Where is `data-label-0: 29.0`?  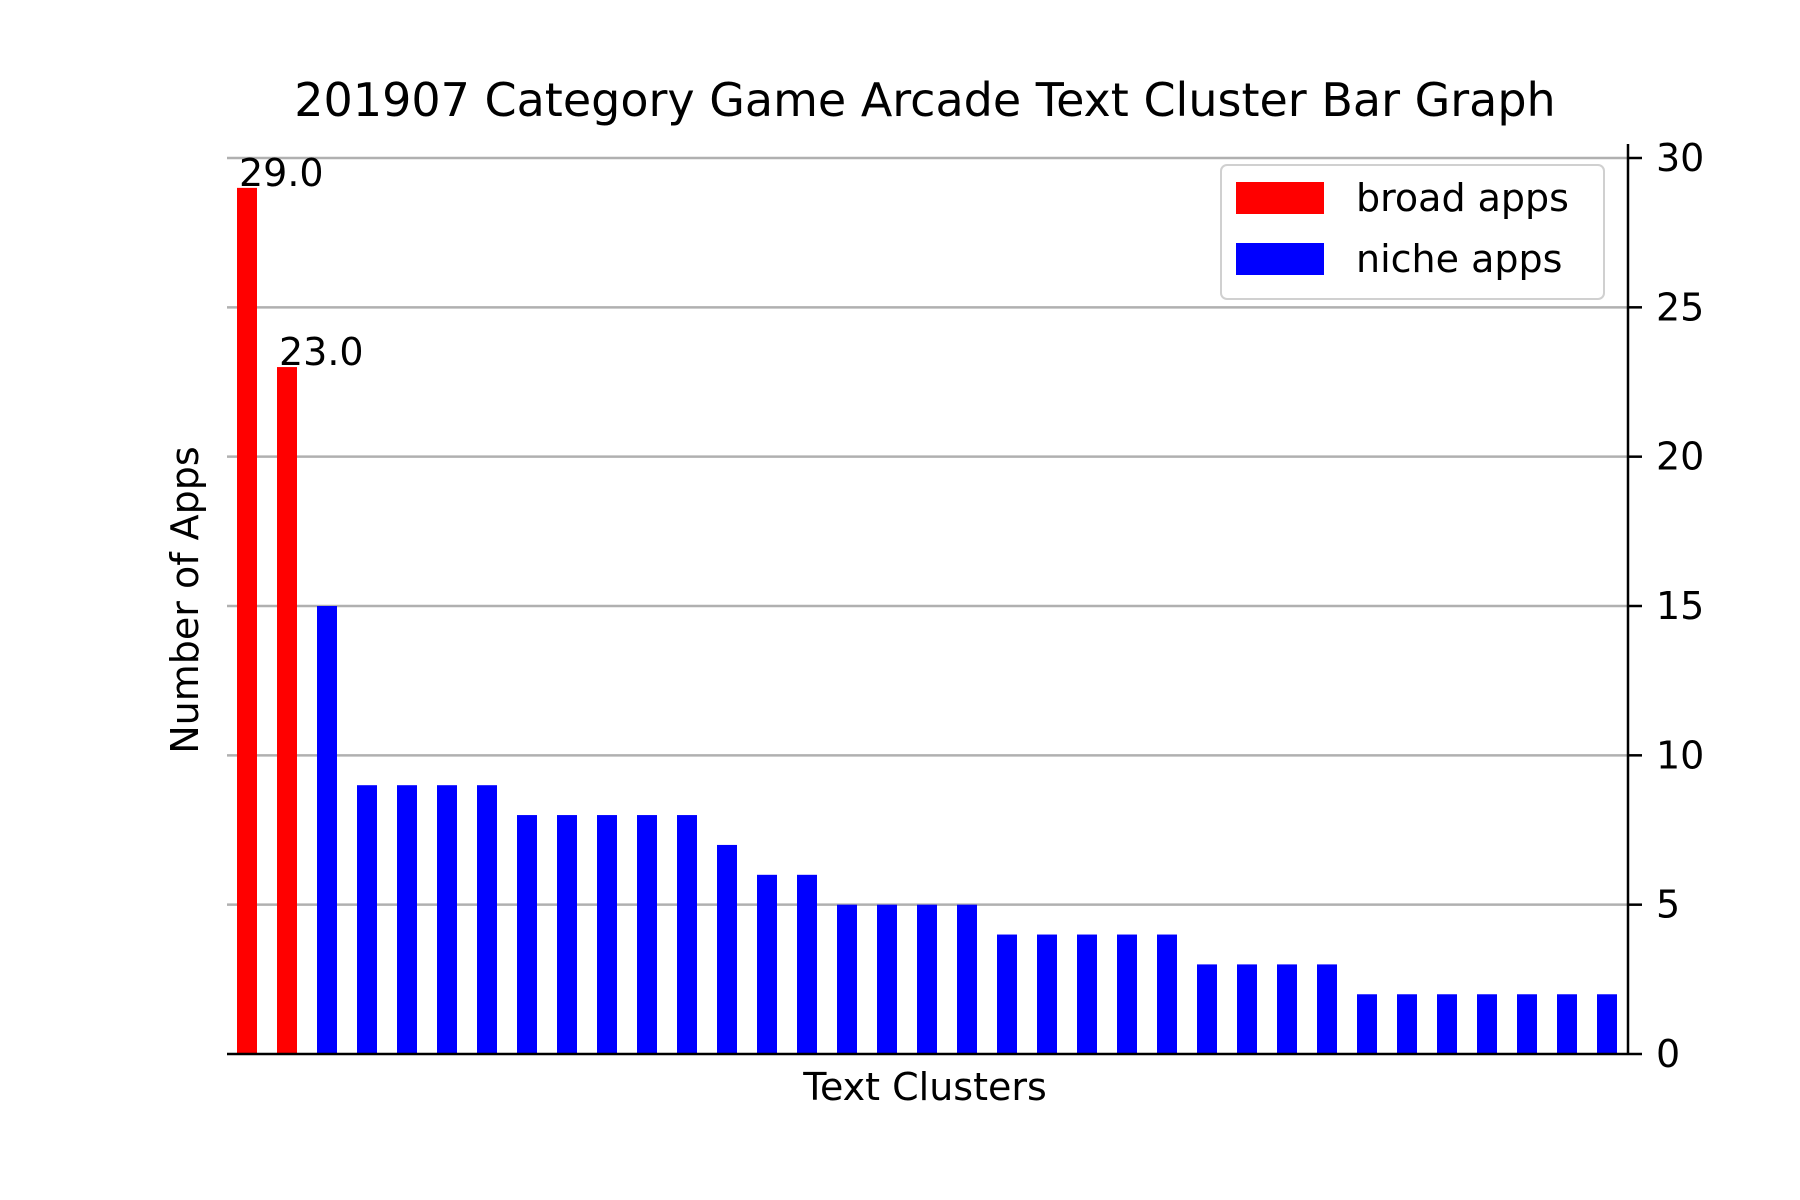 data-label-0: 29.0 is located at coordinates (281, 173).